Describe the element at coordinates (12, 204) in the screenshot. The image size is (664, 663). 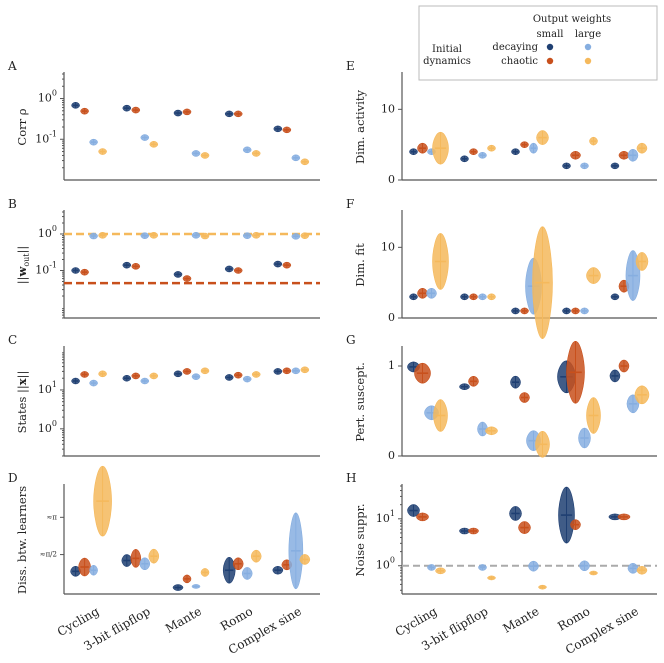
I see `panel-letter: B` at that location.